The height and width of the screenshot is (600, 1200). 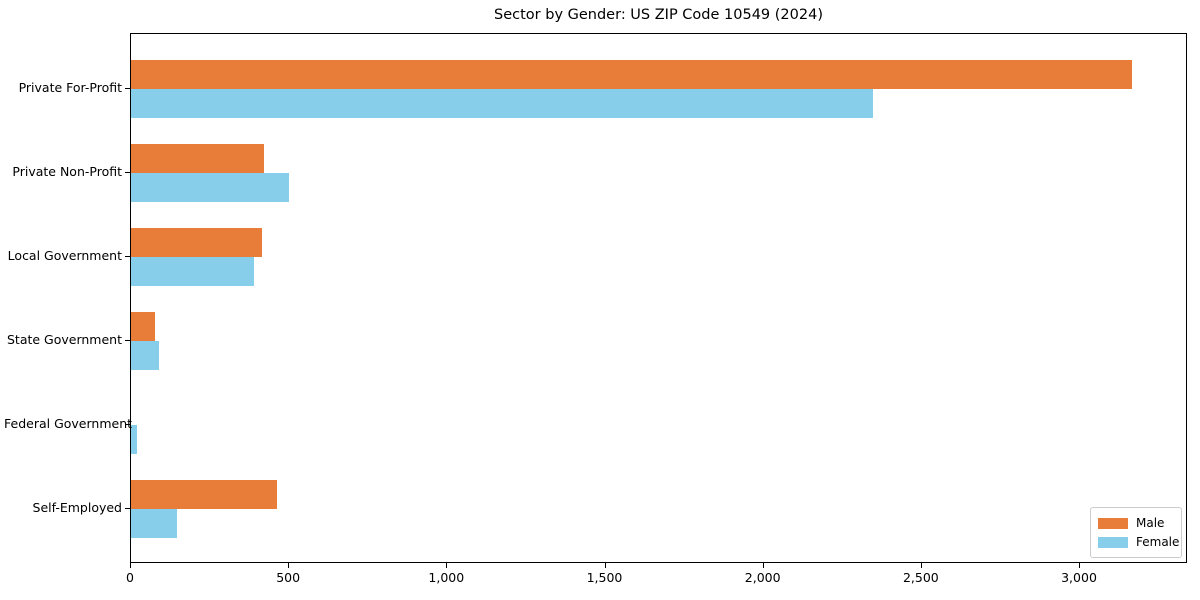 What do you see at coordinates (1113, 523) in the screenshot?
I see `legend-swatch-male` at bounding box center [1113, 523].